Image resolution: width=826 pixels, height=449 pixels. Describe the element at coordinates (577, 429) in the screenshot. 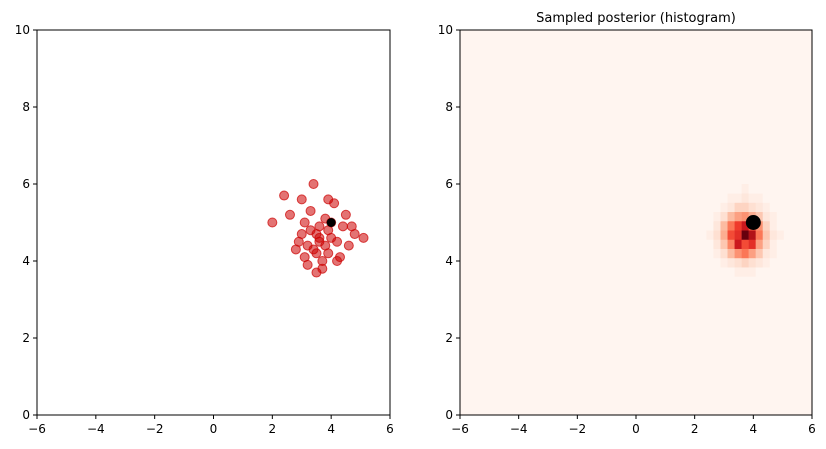

I see `x-tick-label: −2` at that location.